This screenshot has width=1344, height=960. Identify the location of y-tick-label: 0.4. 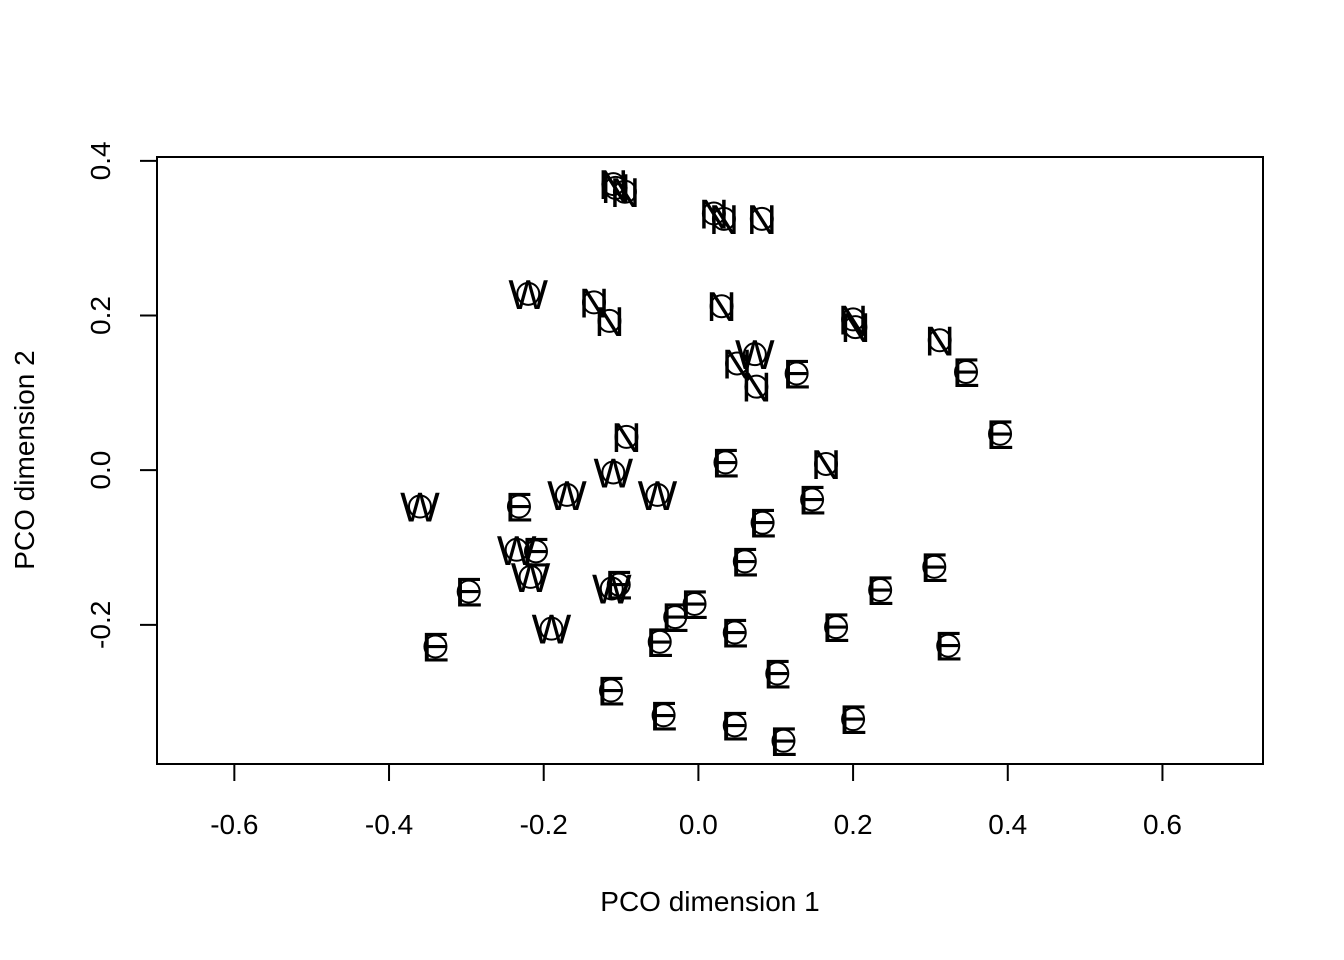
(100, 160).